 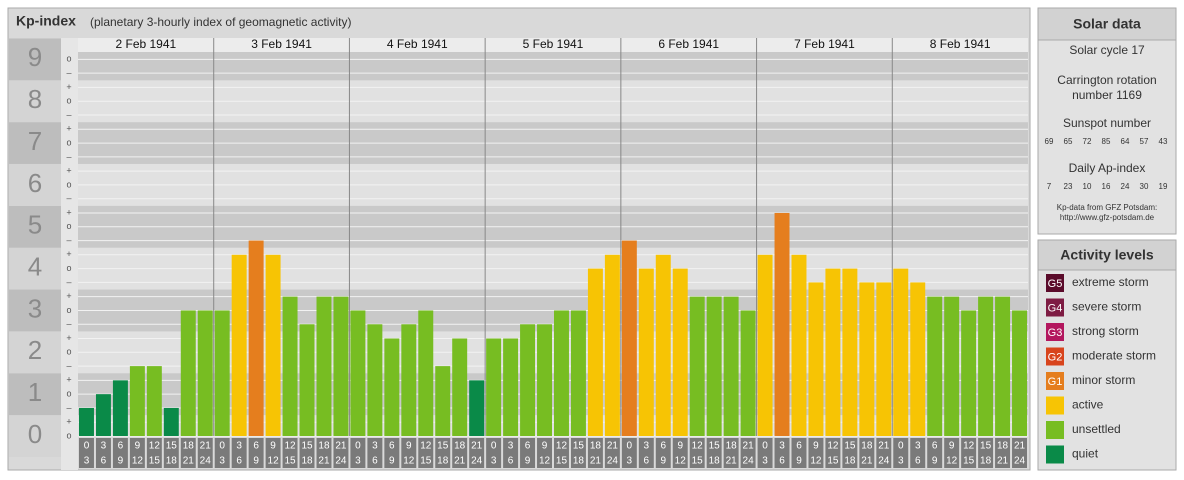 I want to click on solar-number: 43, so click(x=1163, y=141).